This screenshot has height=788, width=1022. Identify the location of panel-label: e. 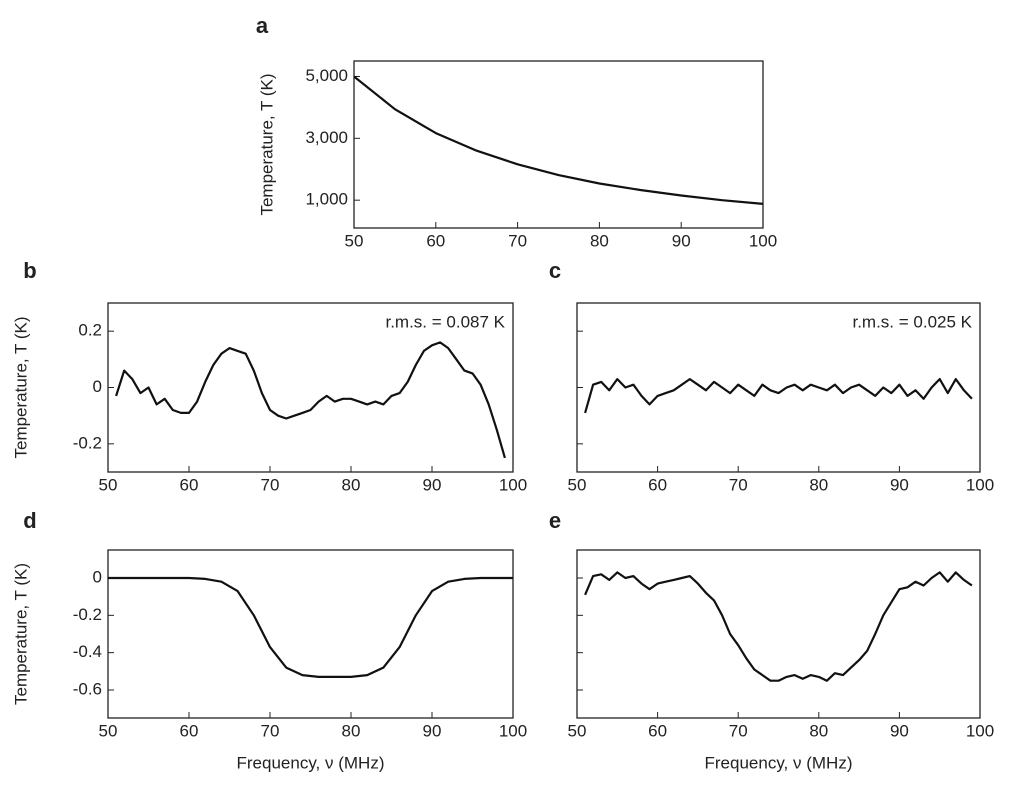
(555, 520).